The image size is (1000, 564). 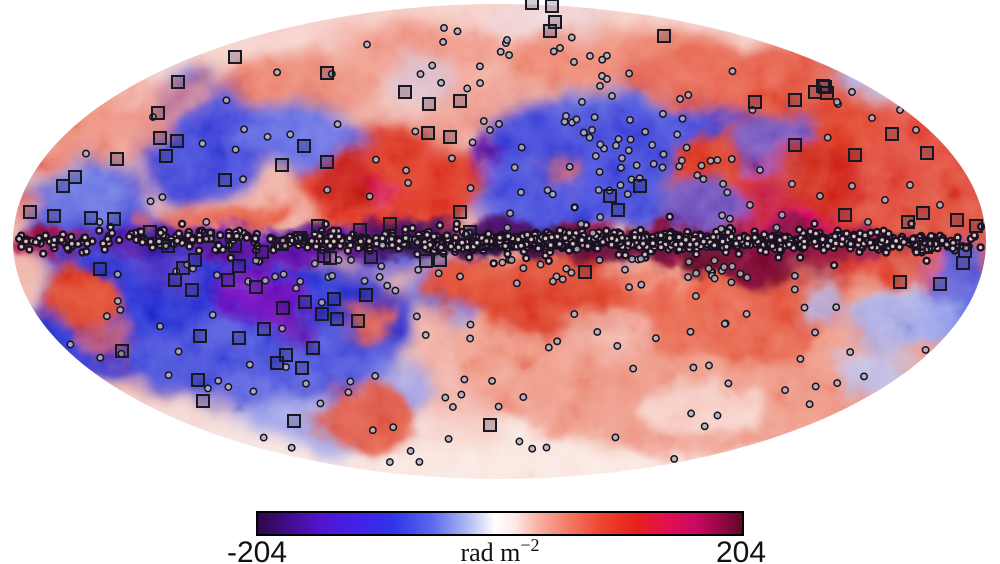 What do you see at coordinates (257, 550) in the screenshot?
I see `svg-text: -204` at bounding box center [257, 550].